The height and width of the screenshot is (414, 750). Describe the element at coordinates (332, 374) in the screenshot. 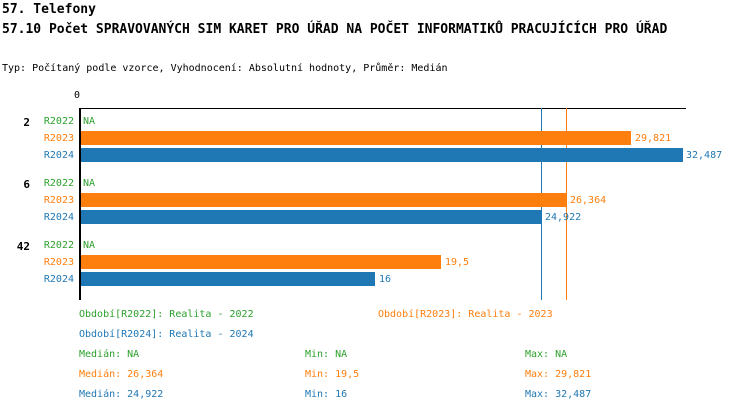

I see `legend-min-r2023: Min: 19,5` at that location.